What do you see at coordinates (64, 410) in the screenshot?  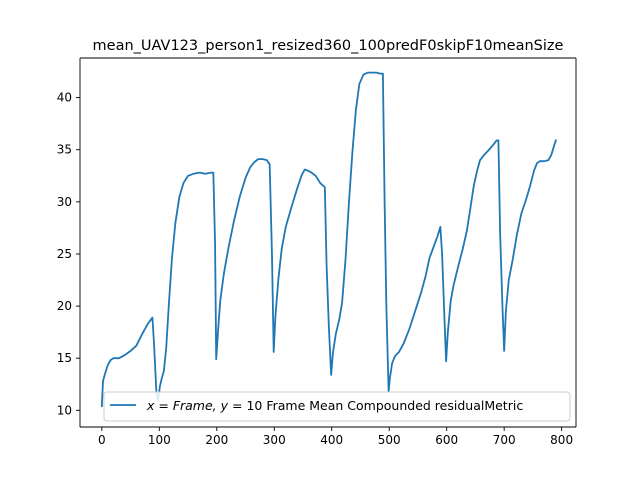 I see `y-tick-label: 10` at bounding box center [64, 410].